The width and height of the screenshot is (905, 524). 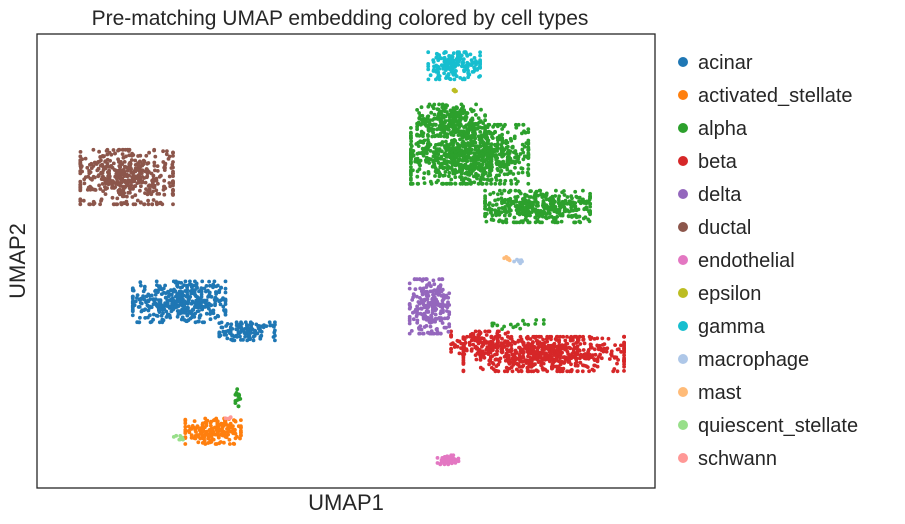 What do you see at coordinates (213, 431) in the screenshot?
I see `series-activated-stellate` at bounding box center [213, 431].